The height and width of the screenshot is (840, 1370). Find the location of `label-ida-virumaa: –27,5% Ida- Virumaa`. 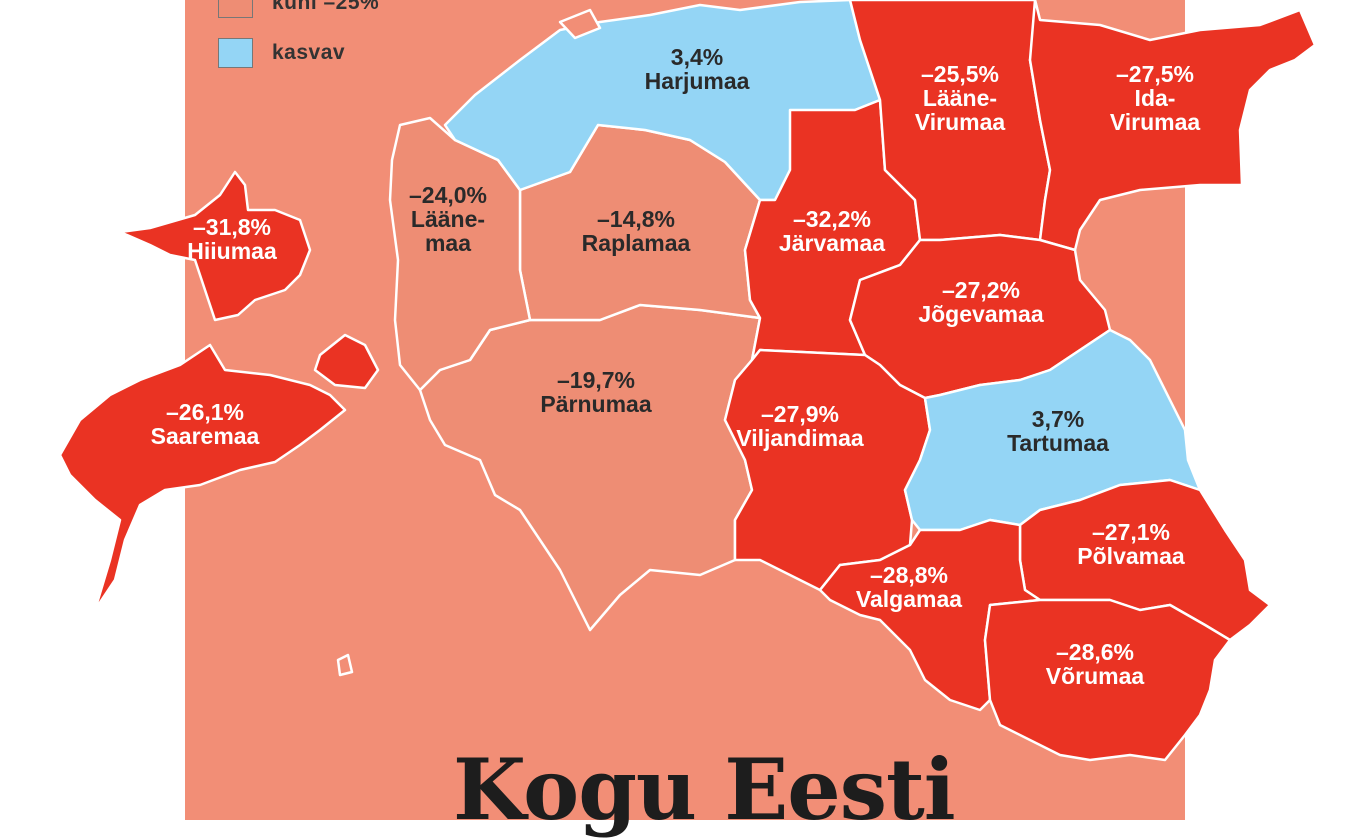

label-ida-virumaa: –27,5% Ida- Virumaa is located at coordinates (1155, 98).